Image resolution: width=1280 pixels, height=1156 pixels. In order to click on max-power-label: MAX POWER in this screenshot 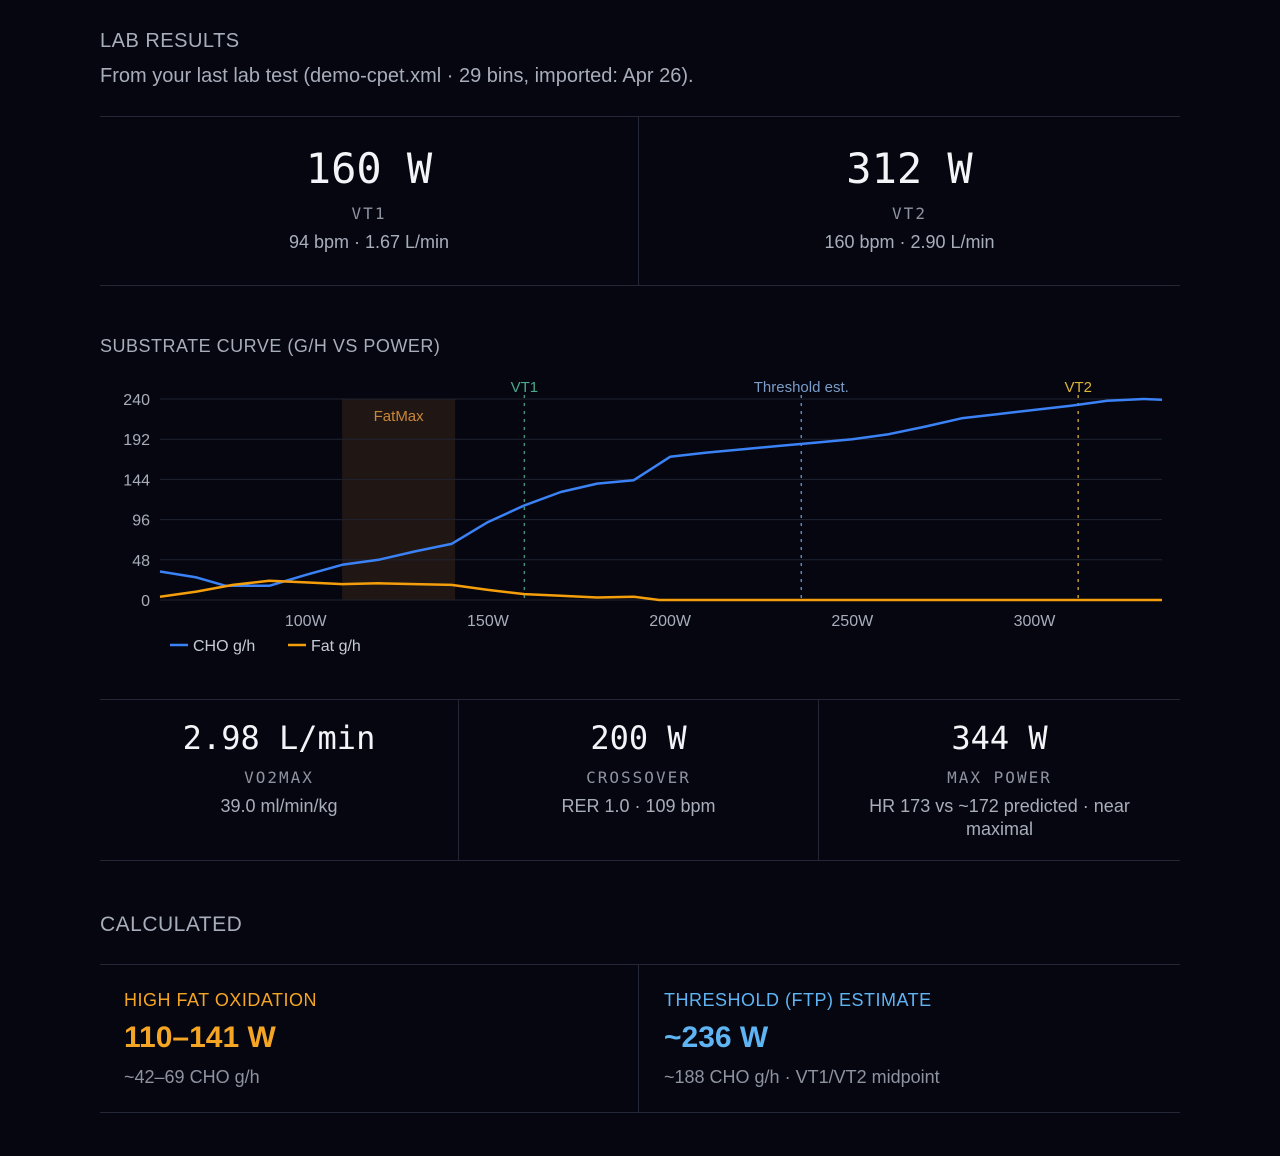, I will do `click(999, 777)`.